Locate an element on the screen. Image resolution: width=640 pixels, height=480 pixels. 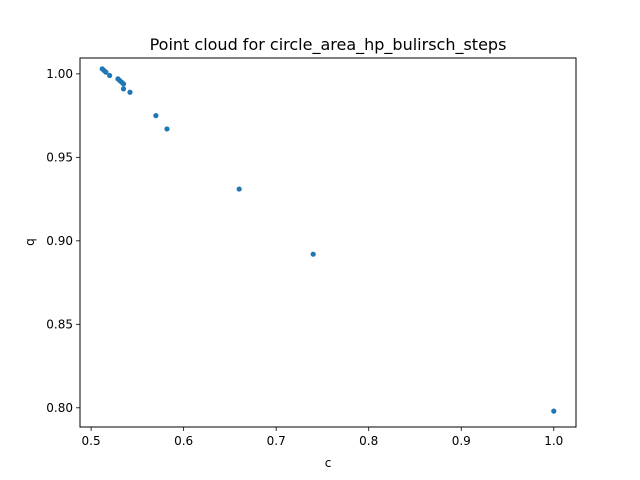
y-axis-ticks: 0.80 0.85 0.90 0.95 1.00 is located at coordinates (63, 241).